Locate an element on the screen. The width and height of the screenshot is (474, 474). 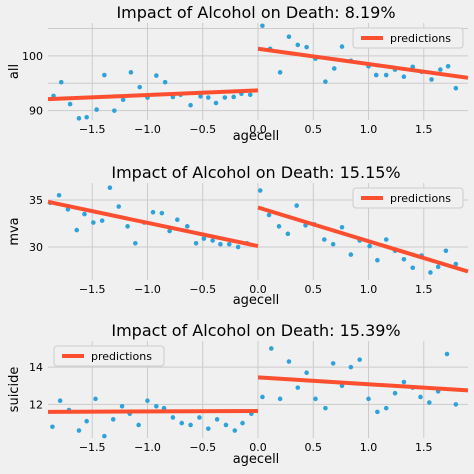
chart-title: Impact of Alcohol on Death: 15.15% is located at coordinates (255, 172).